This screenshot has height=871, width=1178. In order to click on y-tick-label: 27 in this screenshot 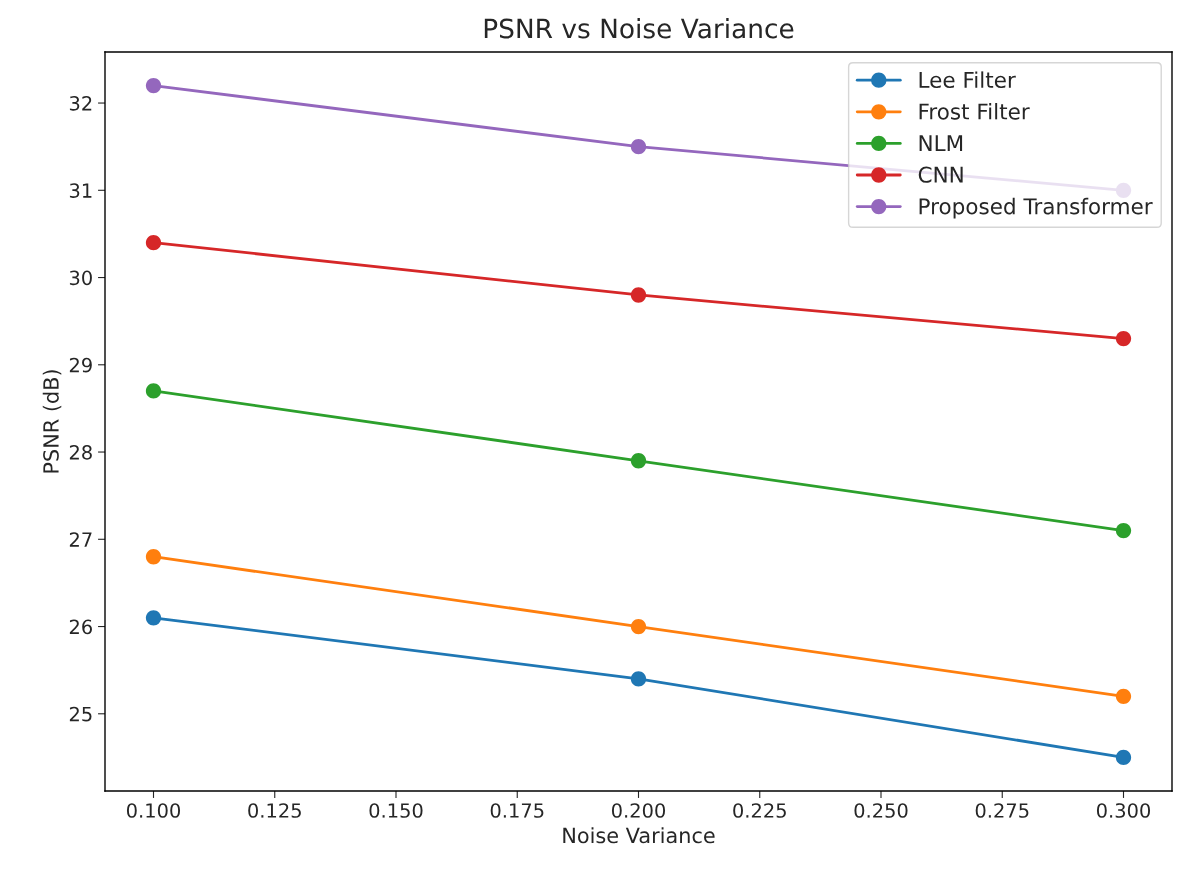, I will do `click(80, 539)`.